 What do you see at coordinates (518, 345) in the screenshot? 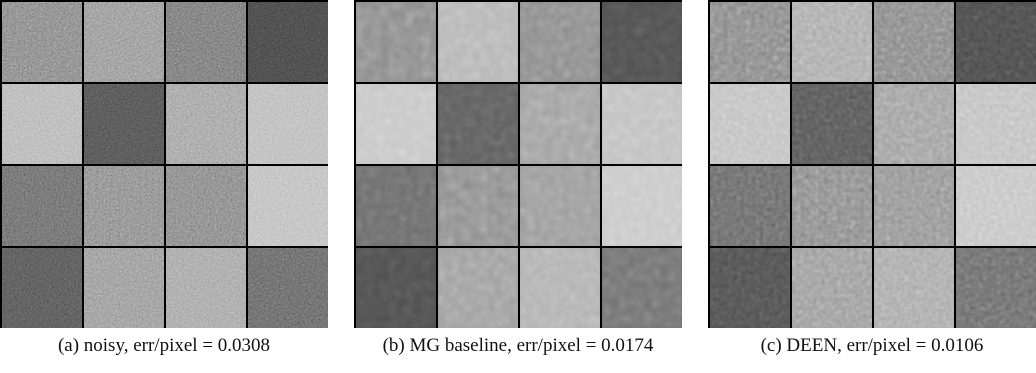
I see `caption-mg-baseline: (b) MG baseline, err/pixel = 0.0174` at bounding box center [518, 345].